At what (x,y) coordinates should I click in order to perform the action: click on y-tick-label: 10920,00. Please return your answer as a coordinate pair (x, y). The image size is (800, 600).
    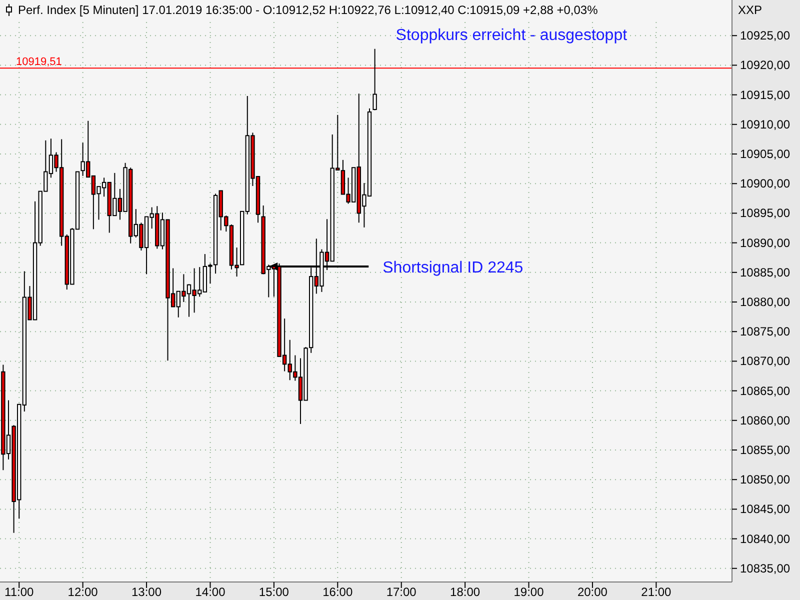
    Looking at the image, I should click on (765, 65).